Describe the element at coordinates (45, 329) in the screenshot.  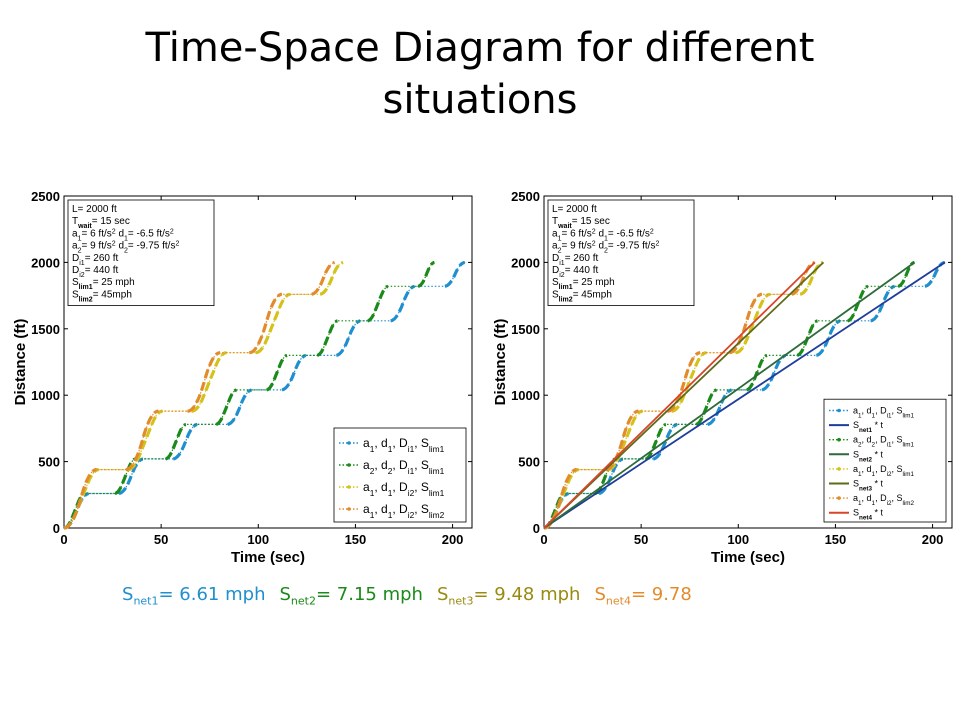
I see `y-tick-label: 1500` at that location.